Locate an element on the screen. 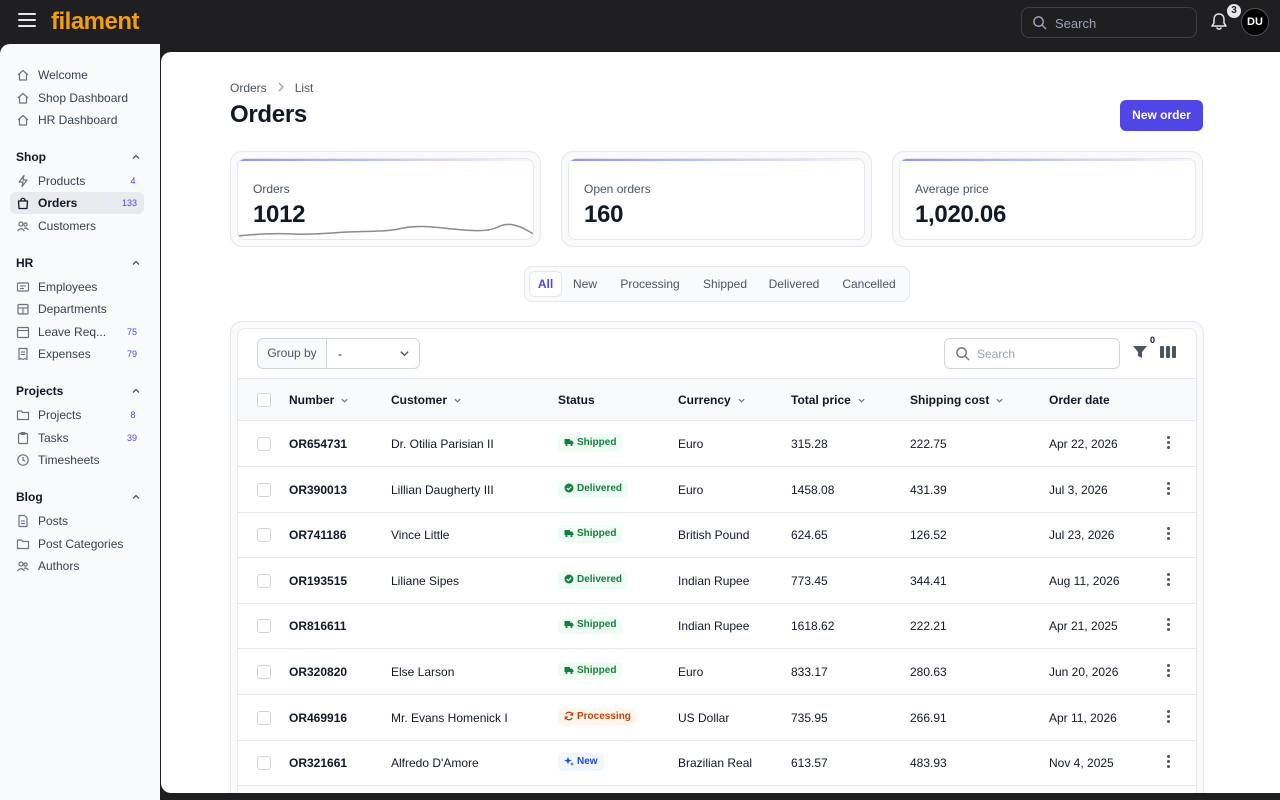  search-icon is located at coordinates (1040, 23).